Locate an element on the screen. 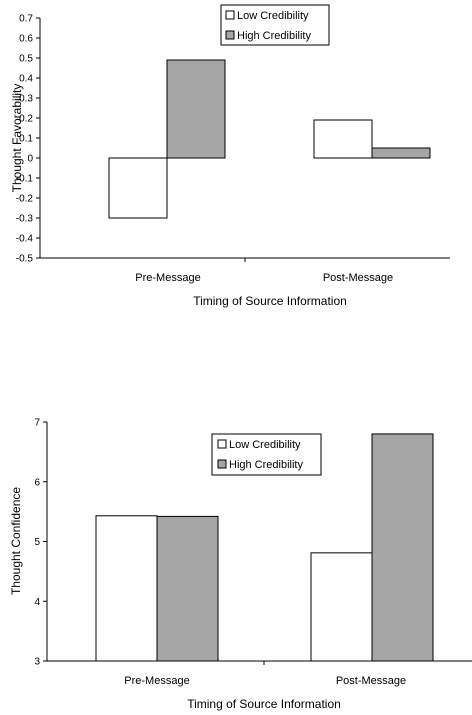 This screenshot has height=715, width=472. chart2-legend-label-low: Low Credibility is located at coordinates (265, 445).